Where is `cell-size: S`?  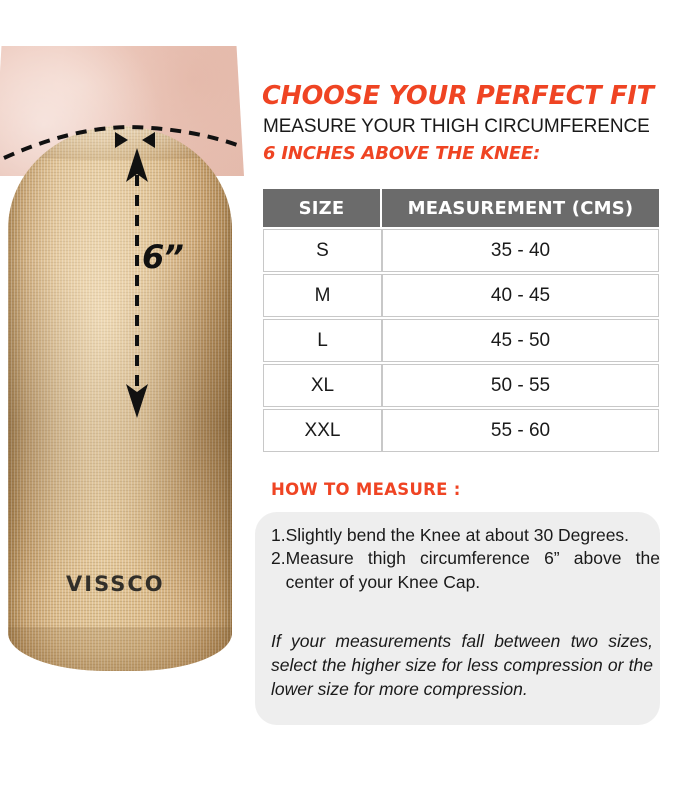
cell-size: S is located at coordinates (322, 250).